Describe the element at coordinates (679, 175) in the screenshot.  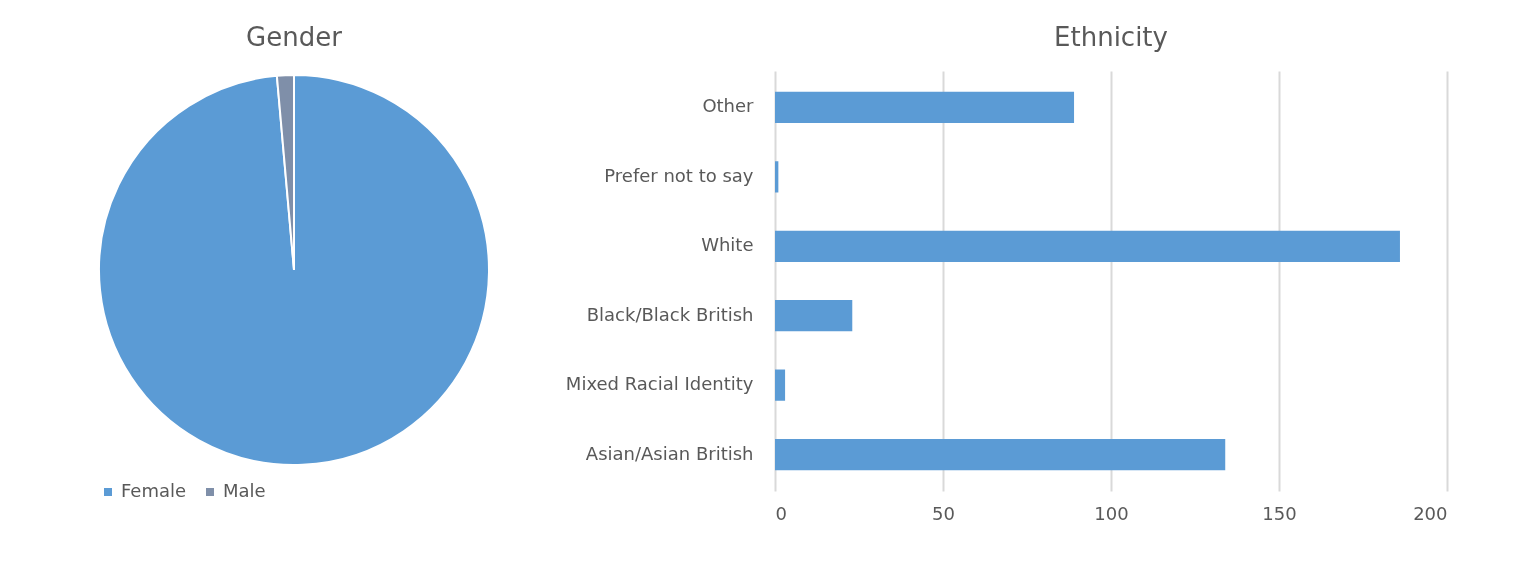
I see `y-tick-label: Prefer not to say` at that location.